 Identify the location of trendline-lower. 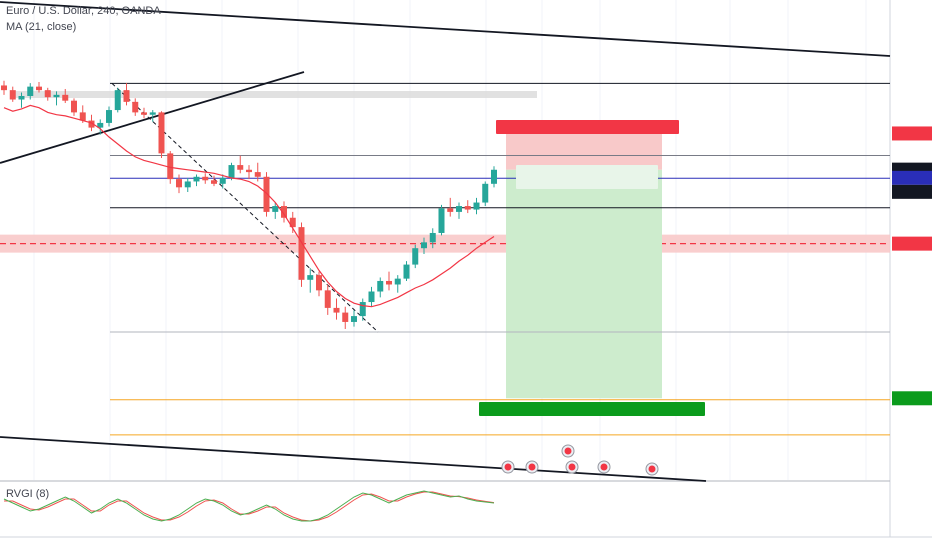
(353, 459).